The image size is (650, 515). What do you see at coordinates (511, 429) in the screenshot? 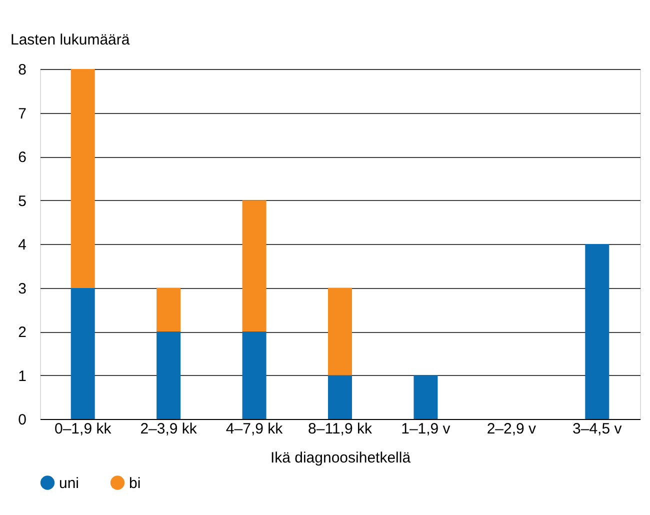
I see `x-tick-label: 2–2,9 v` at bounding box center [511, 429].